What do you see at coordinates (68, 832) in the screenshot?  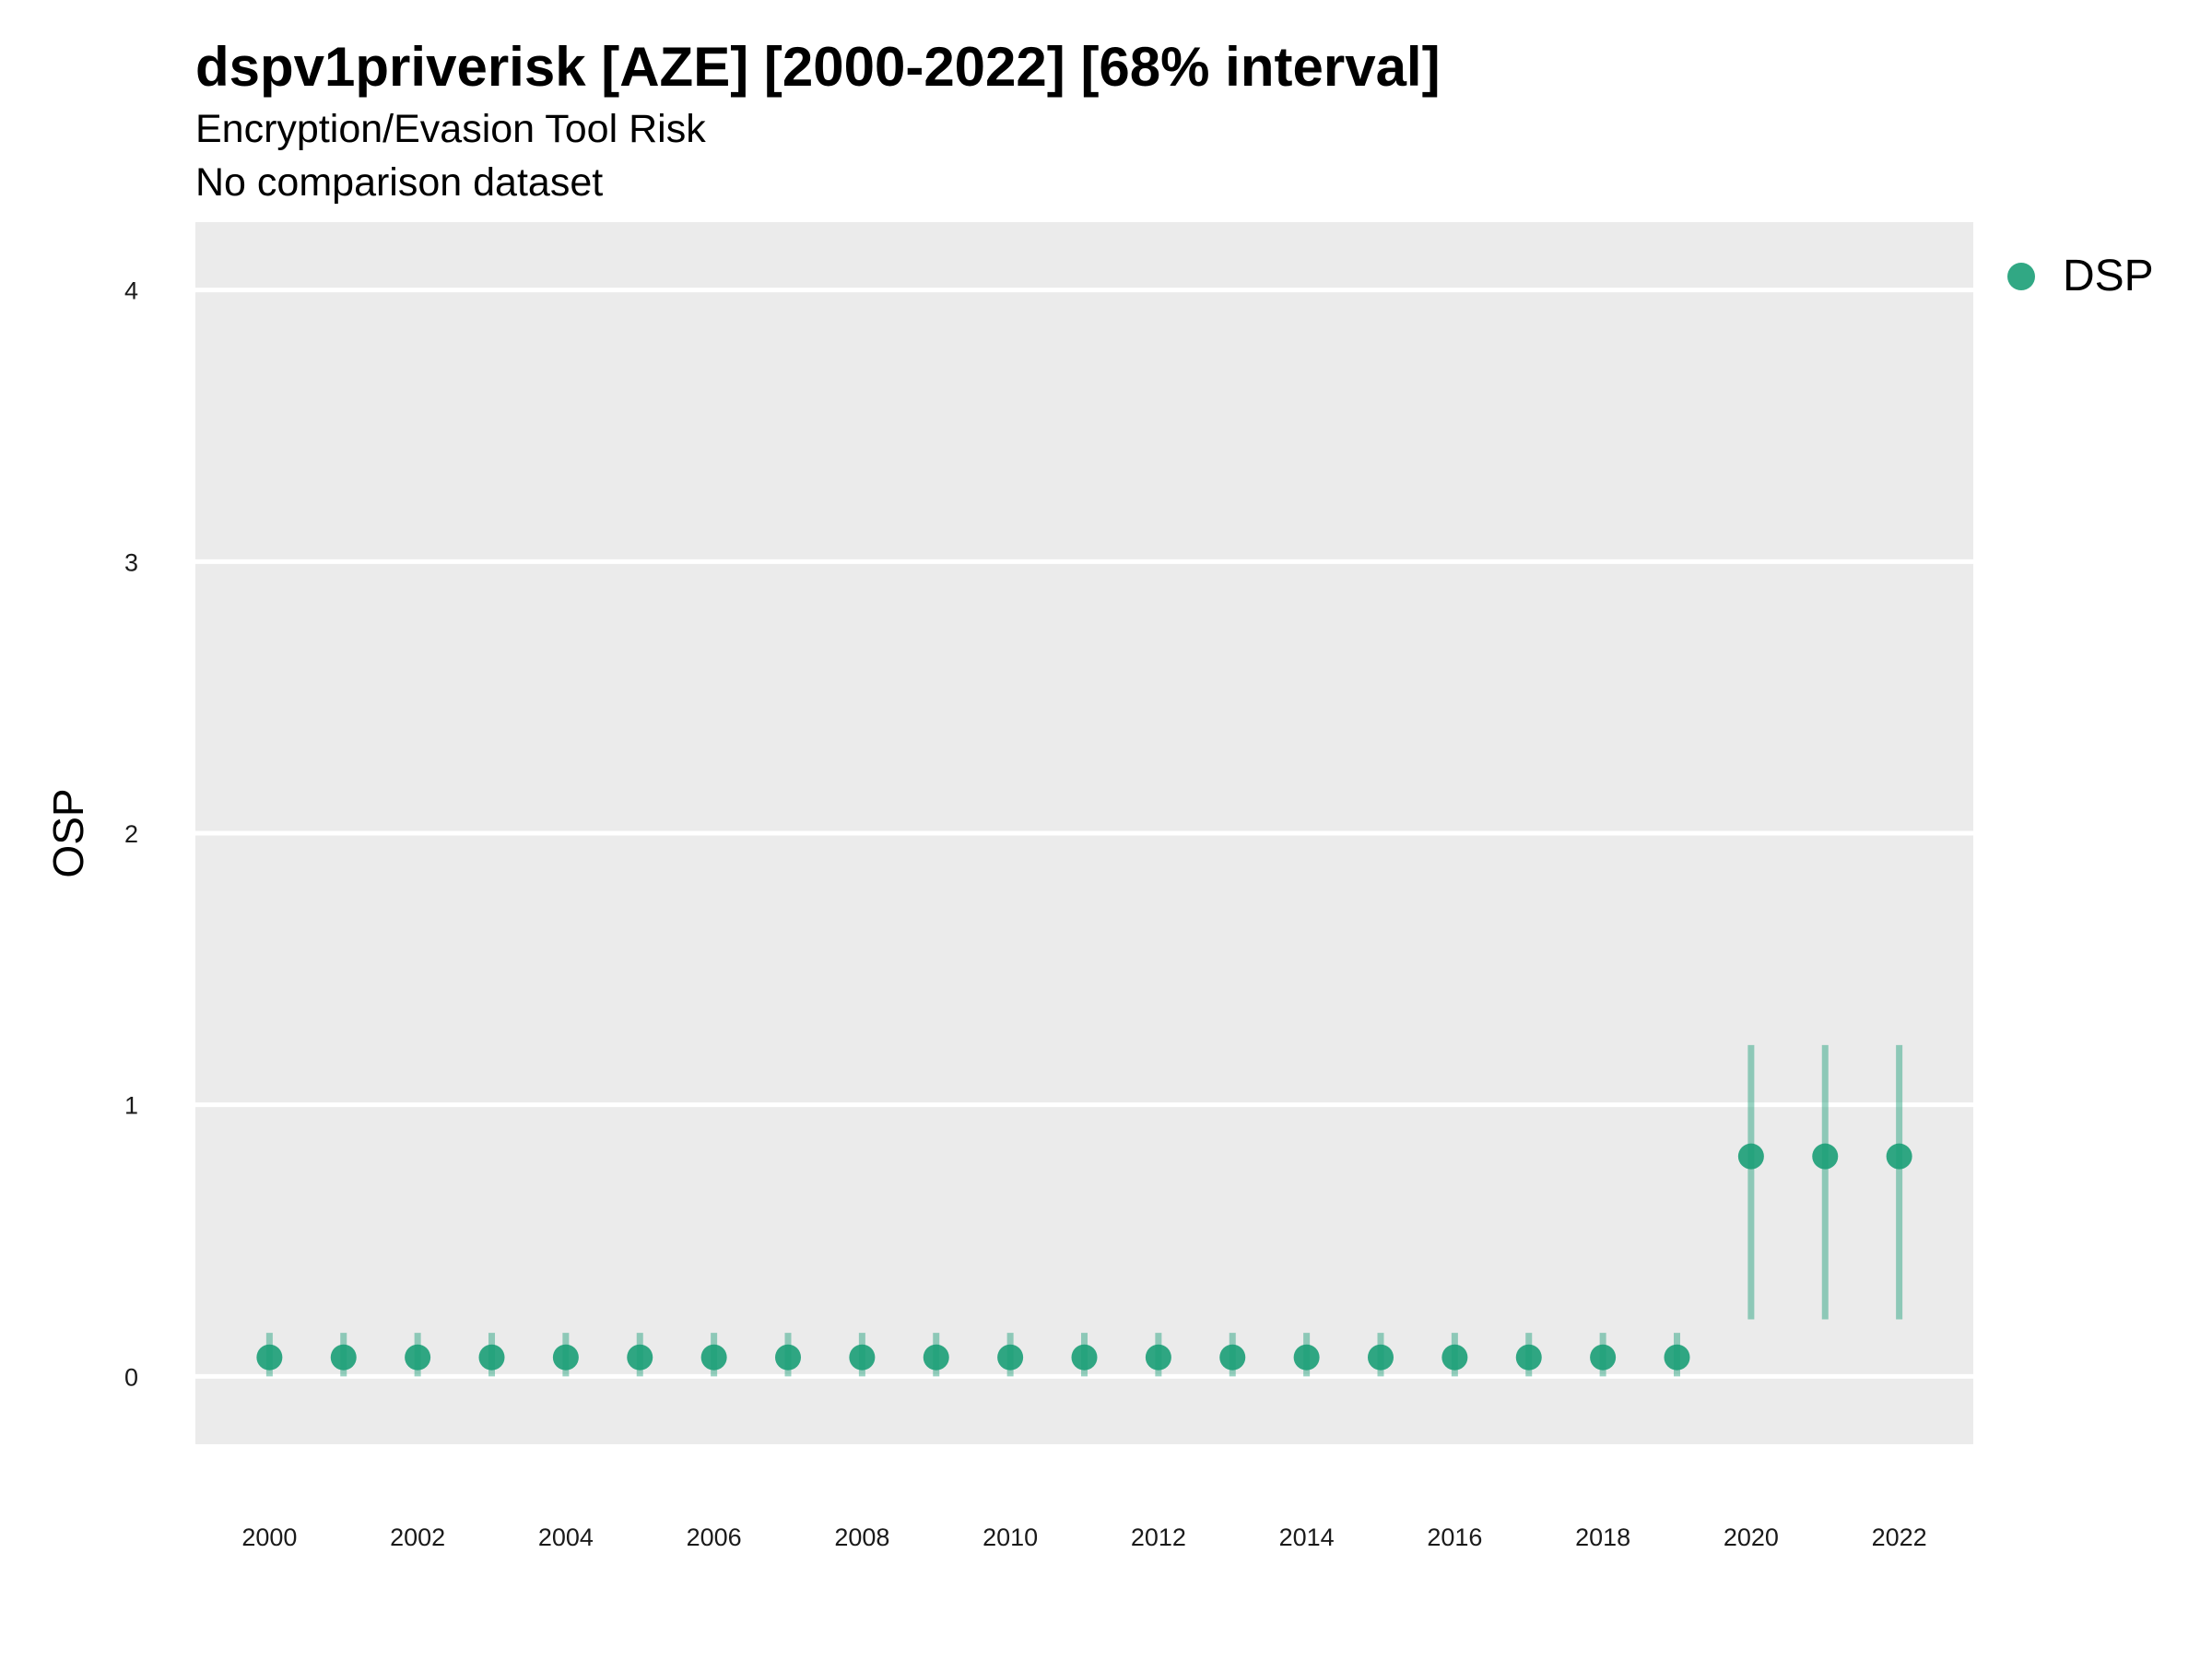 I see `y-axis-label: OSP` at bounding box center [68, 832].